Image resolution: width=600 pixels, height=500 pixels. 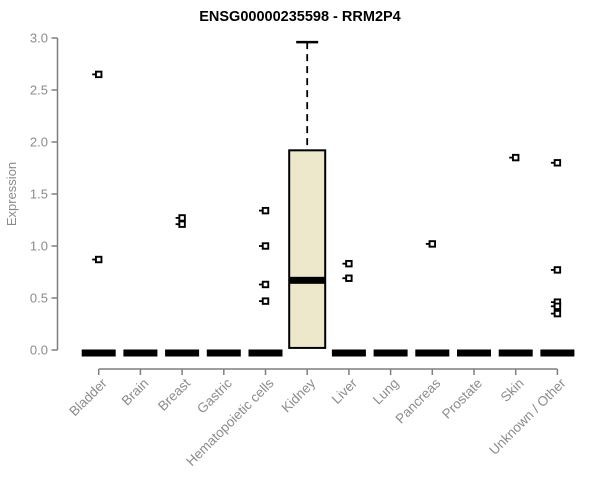 What do you see at coordinates (417, 400) in the screenshot?
I see `x-tick-label: Pancreas` at bounding box center [417, 400].